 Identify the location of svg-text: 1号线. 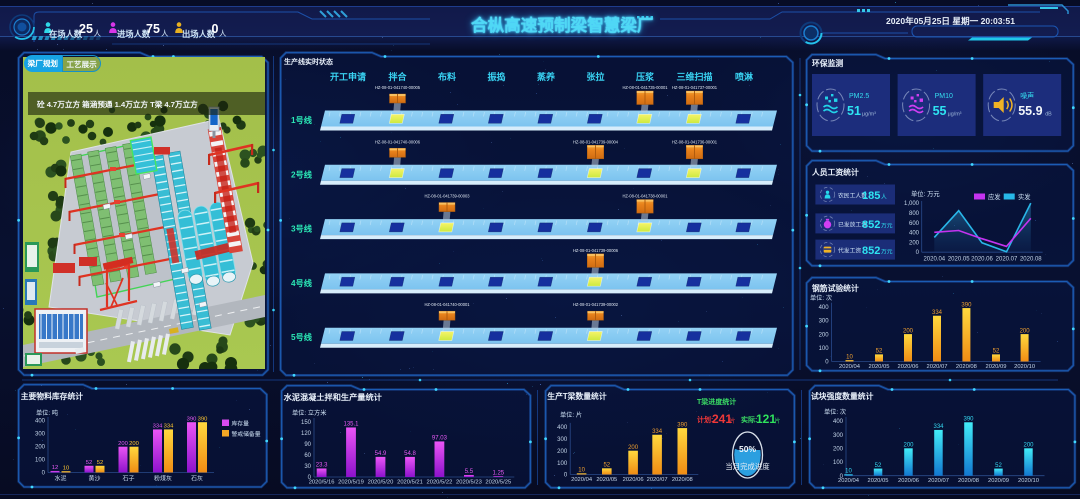
(302, 120).